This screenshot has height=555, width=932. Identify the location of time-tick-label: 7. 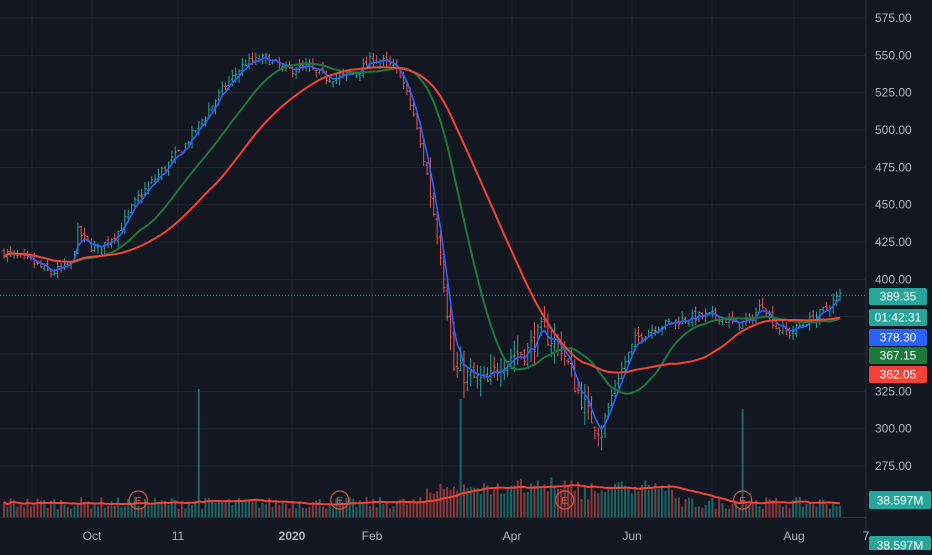
(866, 536).